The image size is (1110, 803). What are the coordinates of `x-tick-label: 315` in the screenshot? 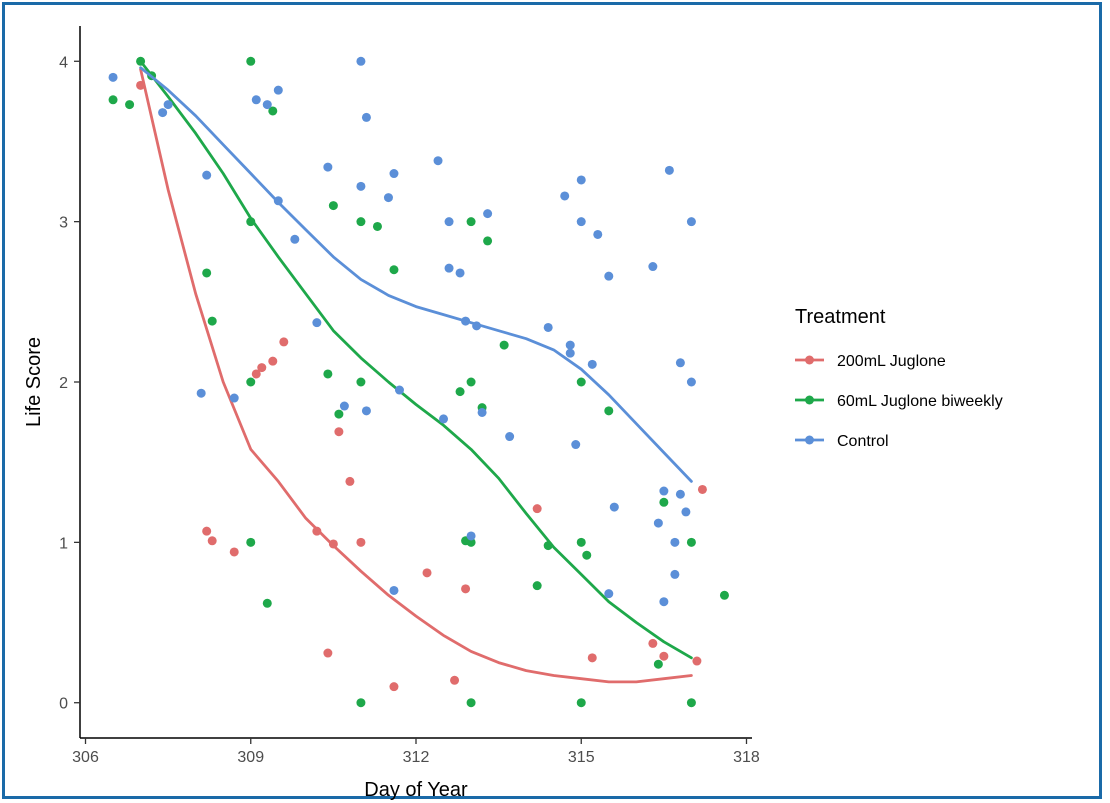 It's located at (581, 757).